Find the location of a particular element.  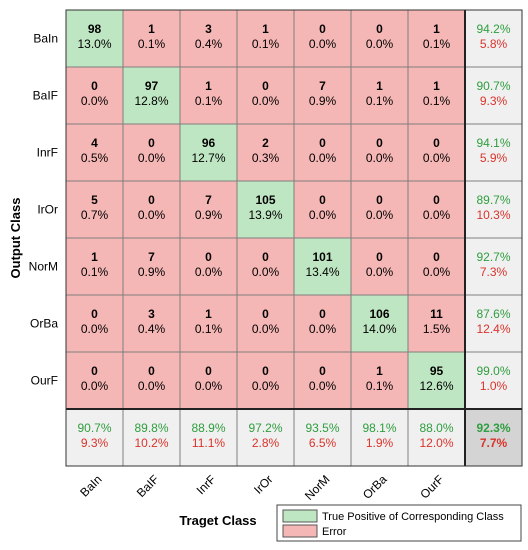

col-summary-error-label: 2.8% is located at coordinates (266, 443).